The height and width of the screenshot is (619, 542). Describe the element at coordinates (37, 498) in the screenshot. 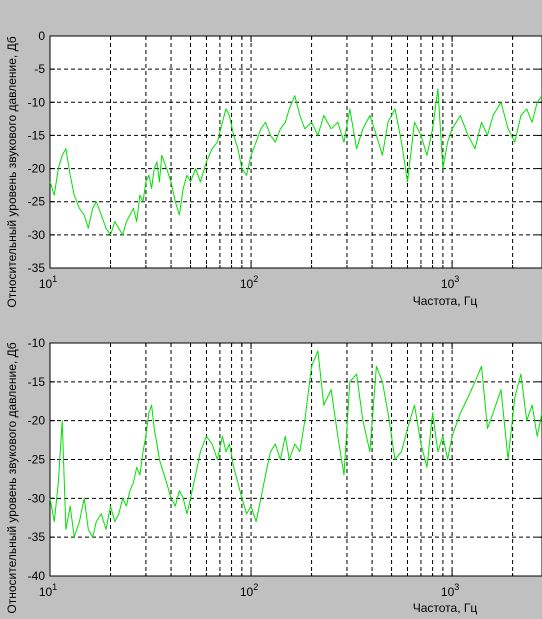

I see `bottom-y-tick-label: -30` at that location.